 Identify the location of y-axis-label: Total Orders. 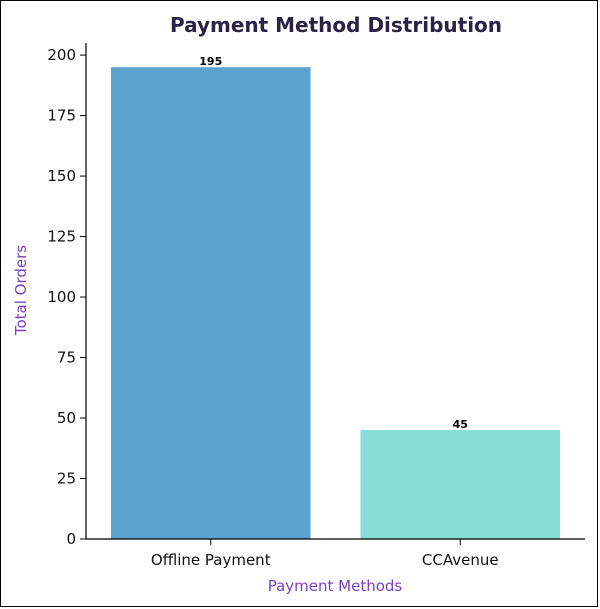
(21, 290).